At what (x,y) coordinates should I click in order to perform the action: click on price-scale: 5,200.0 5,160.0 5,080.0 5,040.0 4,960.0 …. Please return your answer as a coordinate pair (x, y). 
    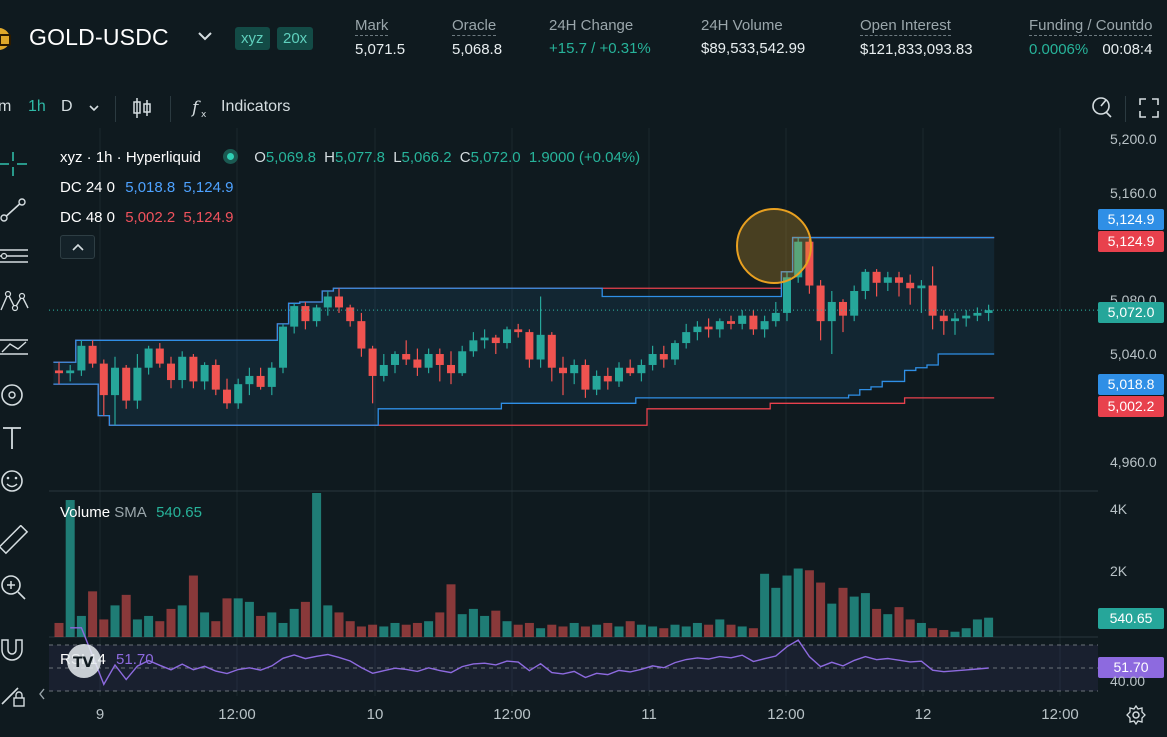
    Looking at the image, I should click on (1132, 412).